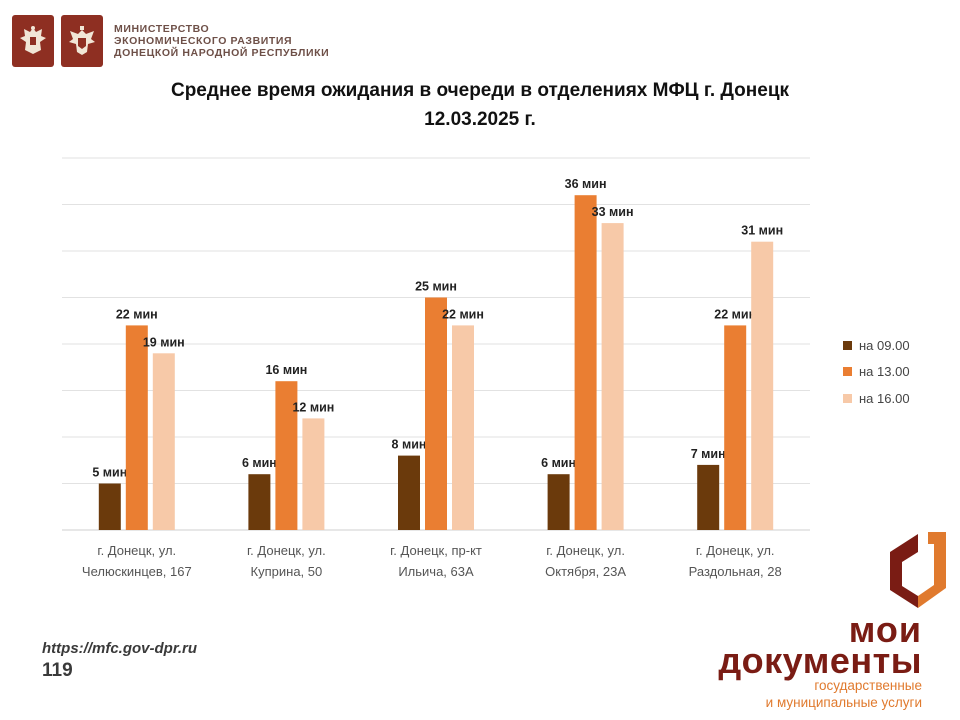 This screenshot has height=720, width=960. Describe the element at coordinates (409, 445) in the screenshot. I see `data-label: 8 мин` at that location.